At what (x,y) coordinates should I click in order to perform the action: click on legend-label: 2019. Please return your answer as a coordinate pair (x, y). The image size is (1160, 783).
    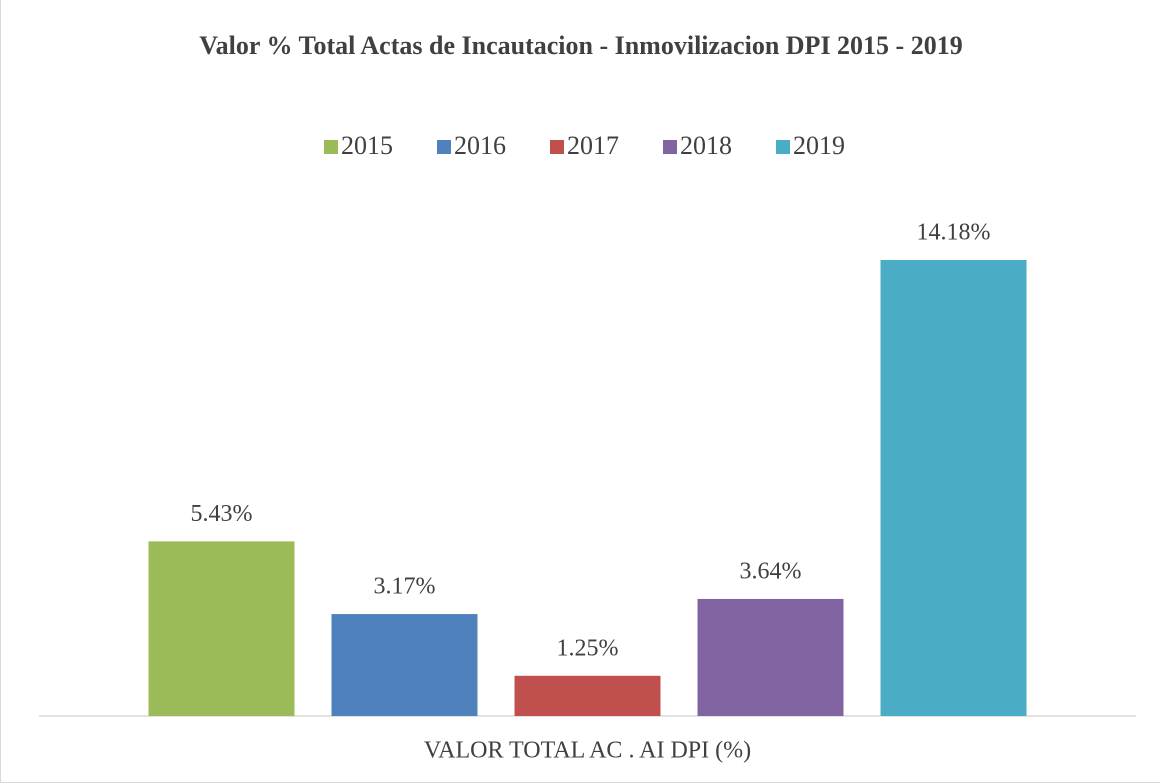
    Looking at the image, I should click on (819, 145).